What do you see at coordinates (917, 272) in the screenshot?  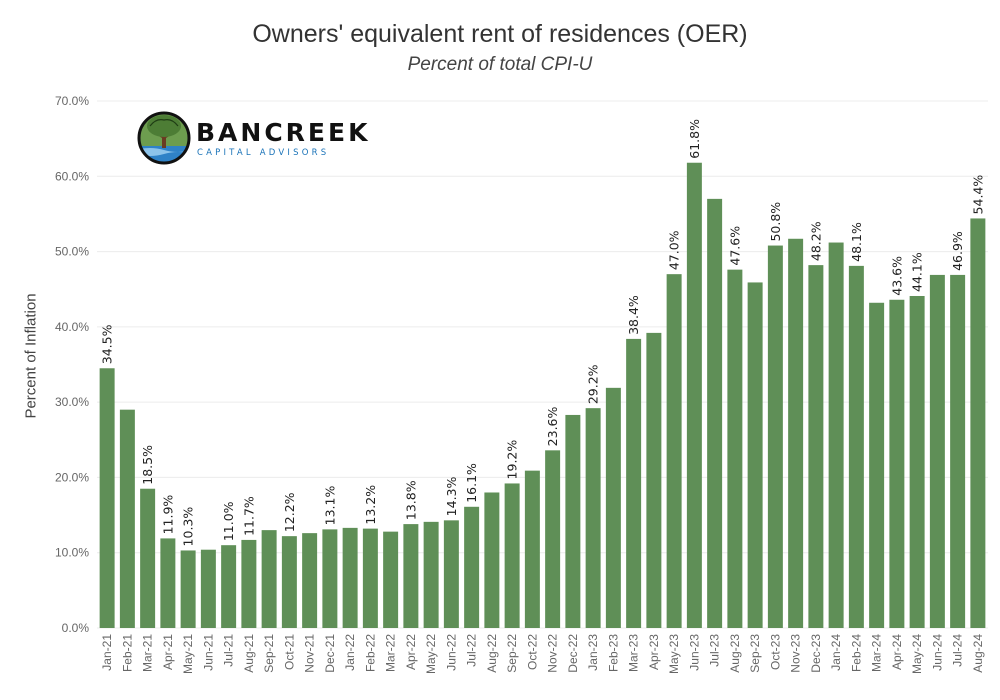 I see `data-label-May-24: 44.1%` at bounding box center [917, 272].